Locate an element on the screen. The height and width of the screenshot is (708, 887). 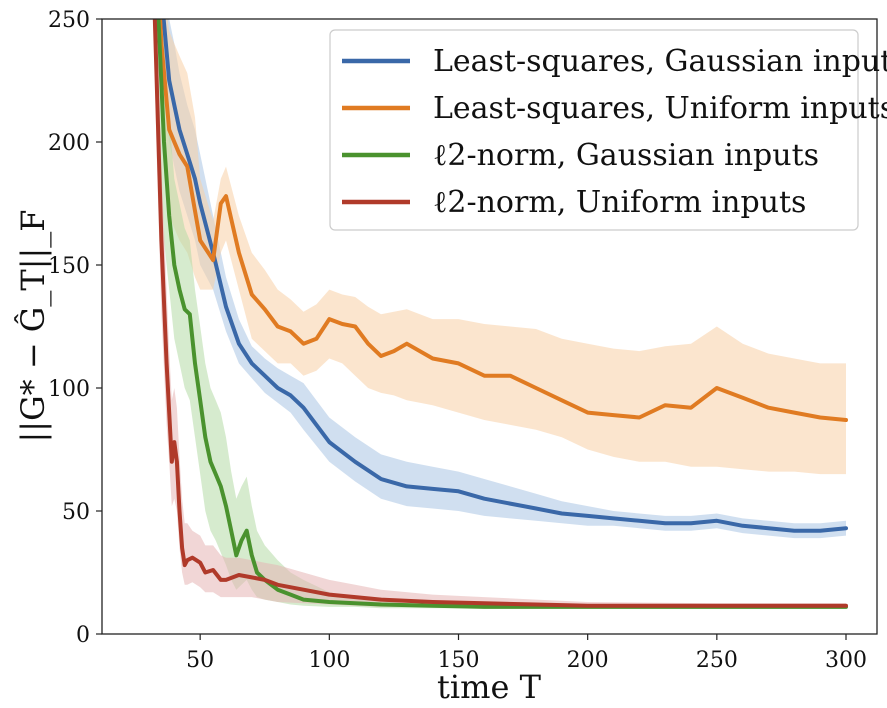
x-tick-label: 50 is located at coordinates (200, 660).